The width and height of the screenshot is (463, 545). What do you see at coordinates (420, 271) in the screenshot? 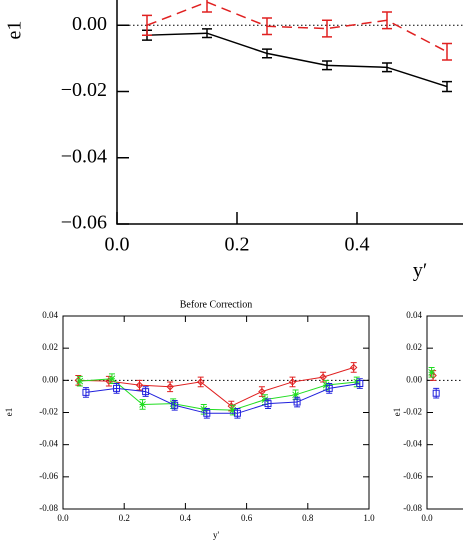
I see `x-axis-label: y′` at bounding box center [420, 271].